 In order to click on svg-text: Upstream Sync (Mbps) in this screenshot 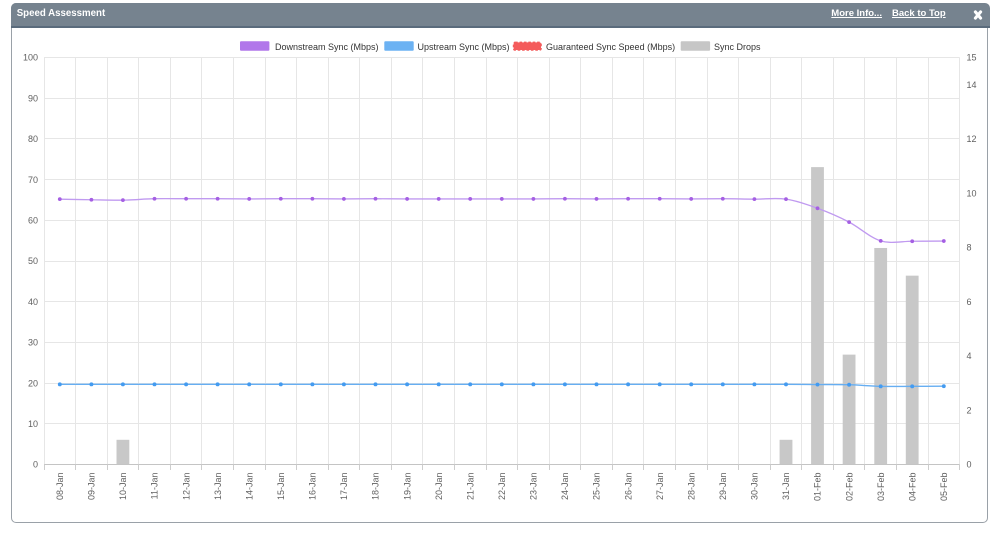, I will do `click(464, 47)`.